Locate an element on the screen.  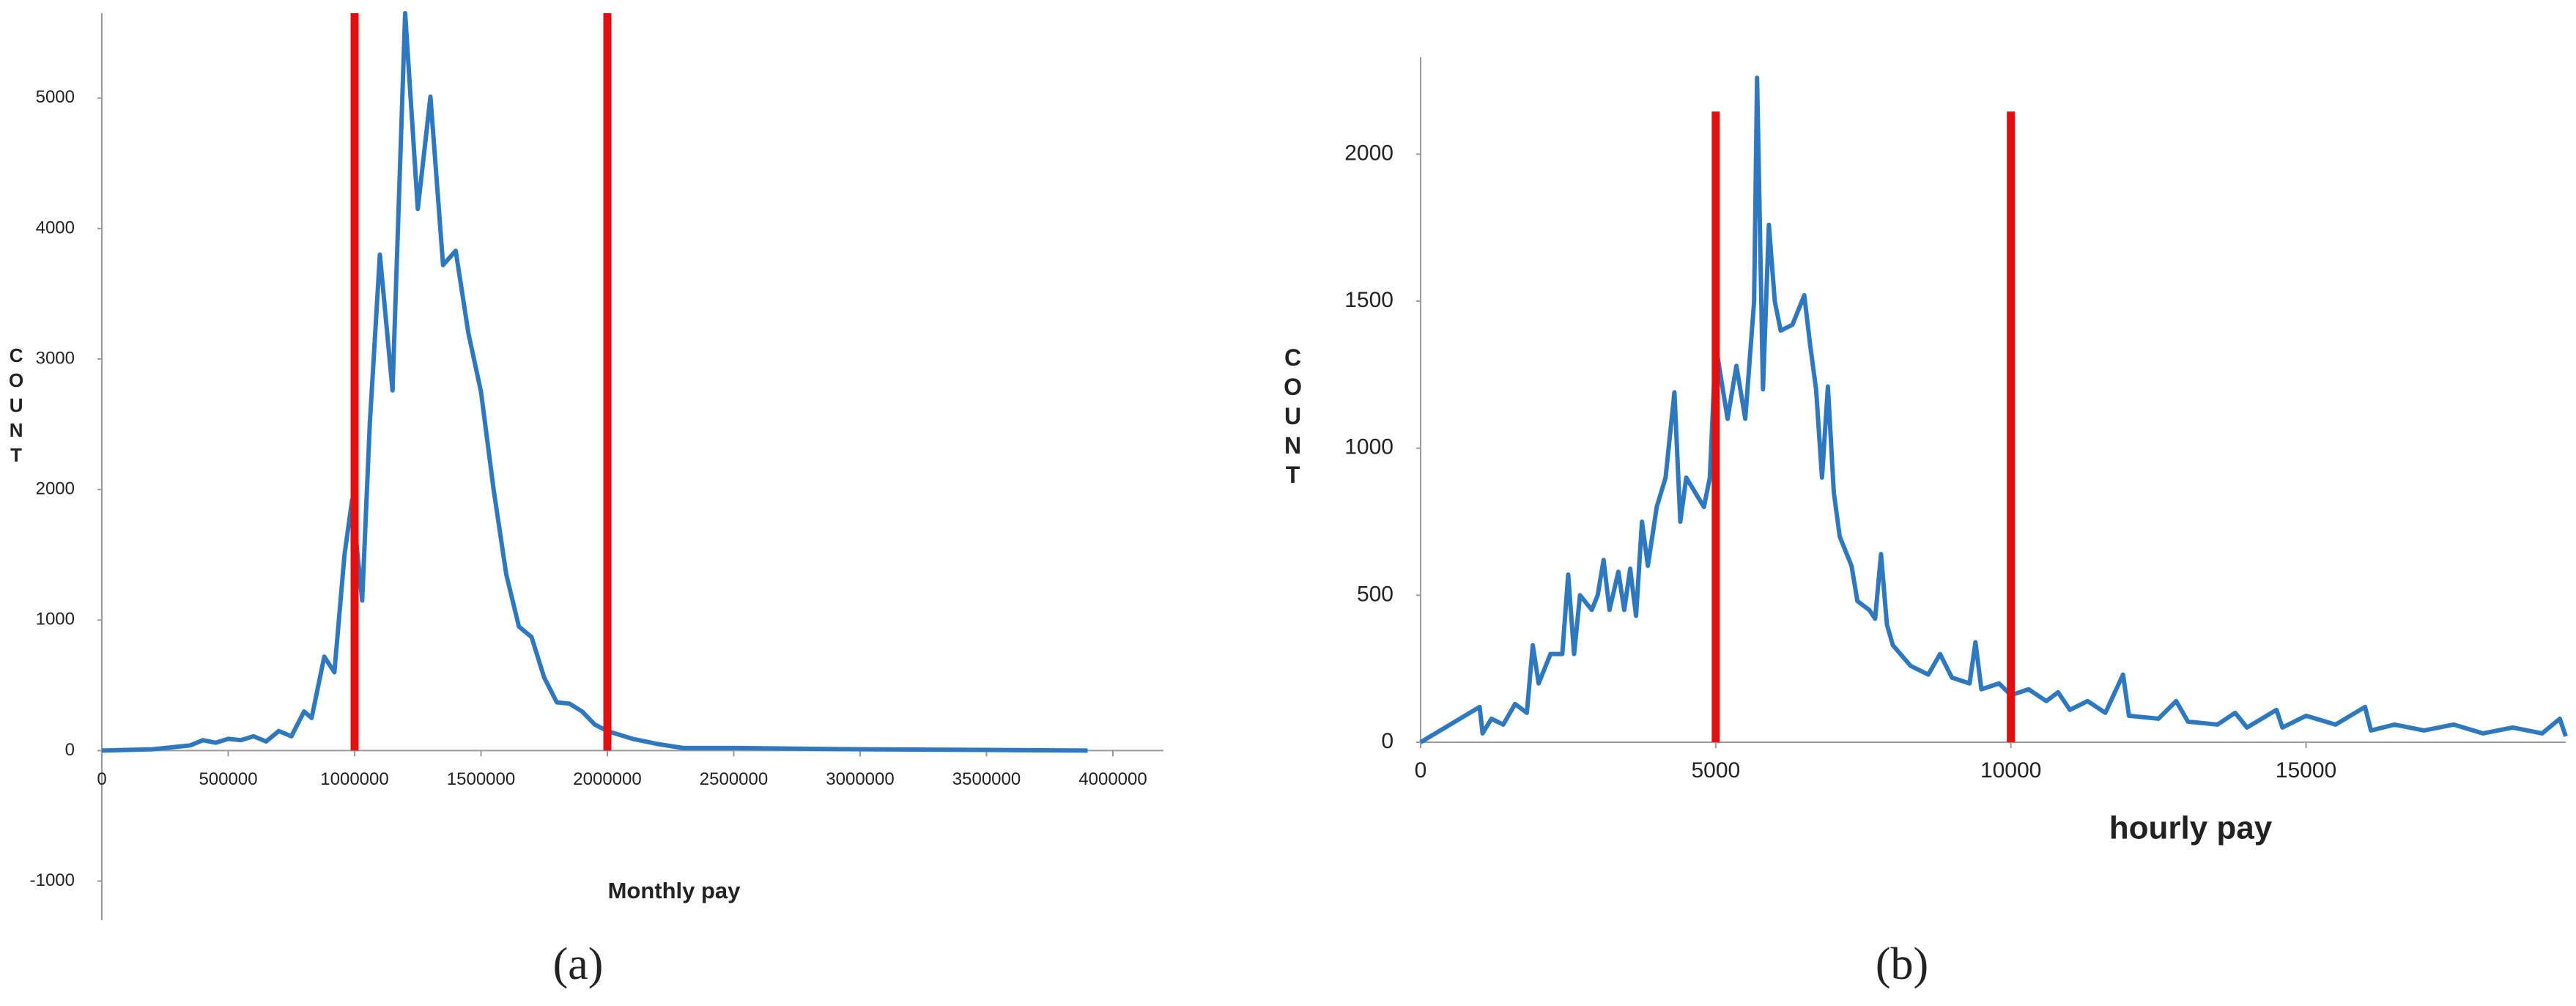
x-tick-label: 500000 is located at coordinates (228, 779).